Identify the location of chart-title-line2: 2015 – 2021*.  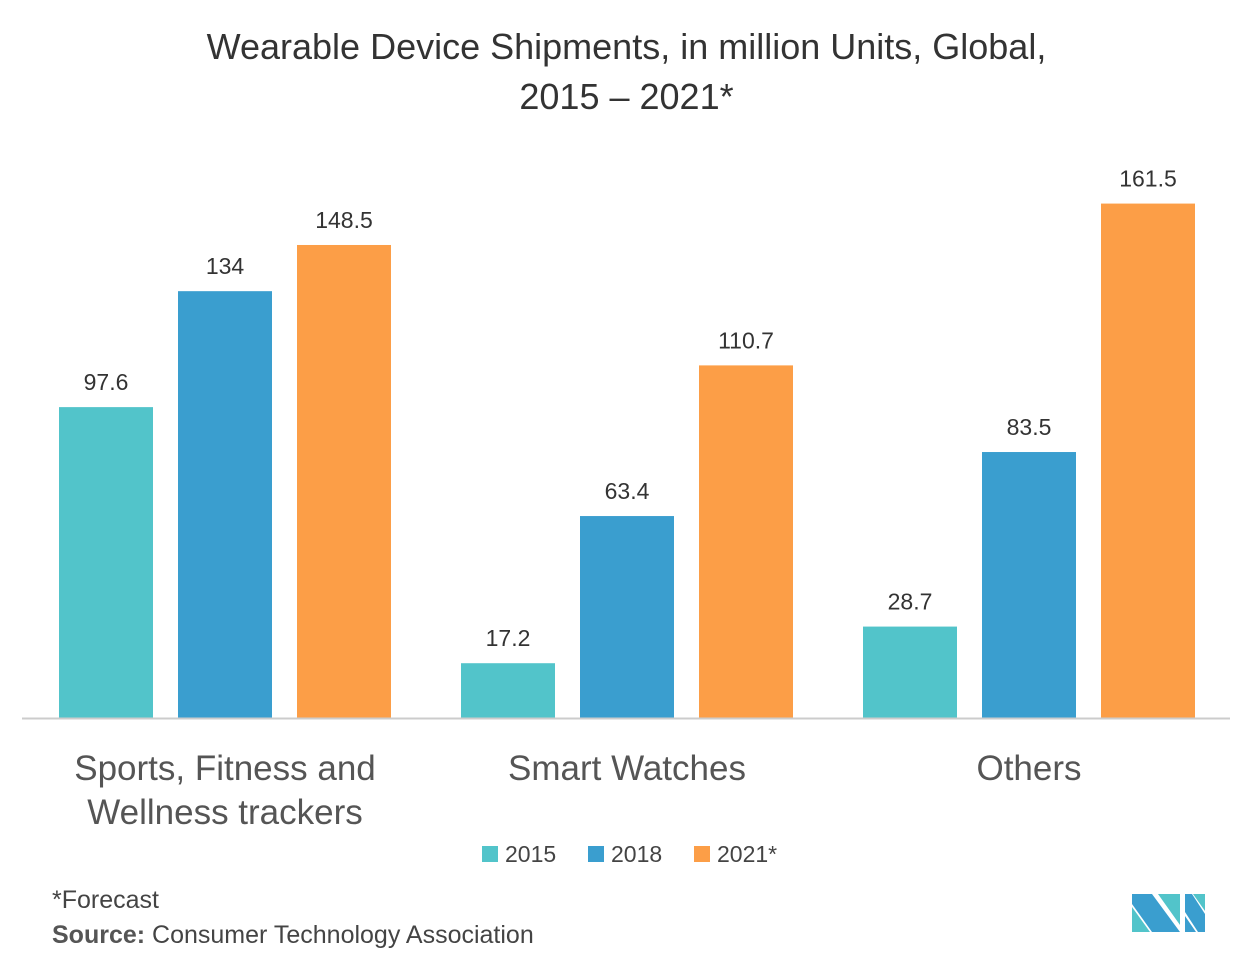
(626, 96).